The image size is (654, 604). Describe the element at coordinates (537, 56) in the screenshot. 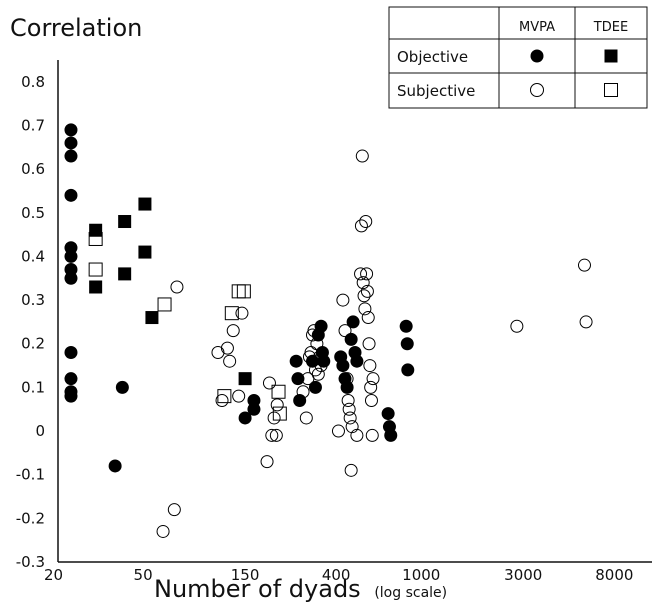

I see `legend-marker-objective-mvpa` at that location.